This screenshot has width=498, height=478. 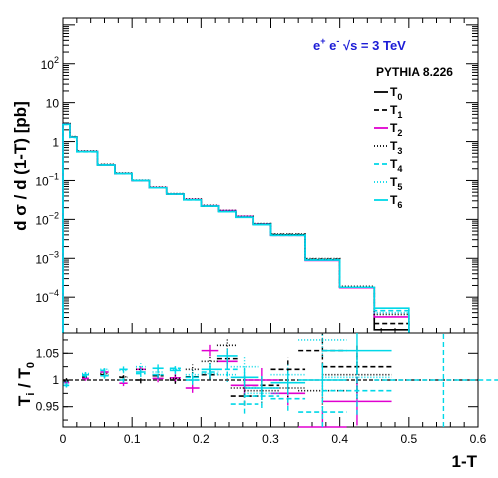 I want to click on energy-e2: e, so click(x=331, y=45).